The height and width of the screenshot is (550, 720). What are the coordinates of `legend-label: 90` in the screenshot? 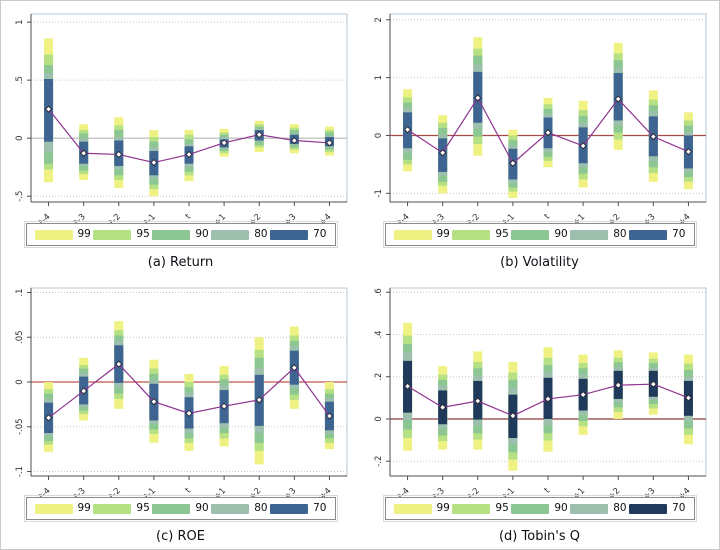 It's located at (202, 234).